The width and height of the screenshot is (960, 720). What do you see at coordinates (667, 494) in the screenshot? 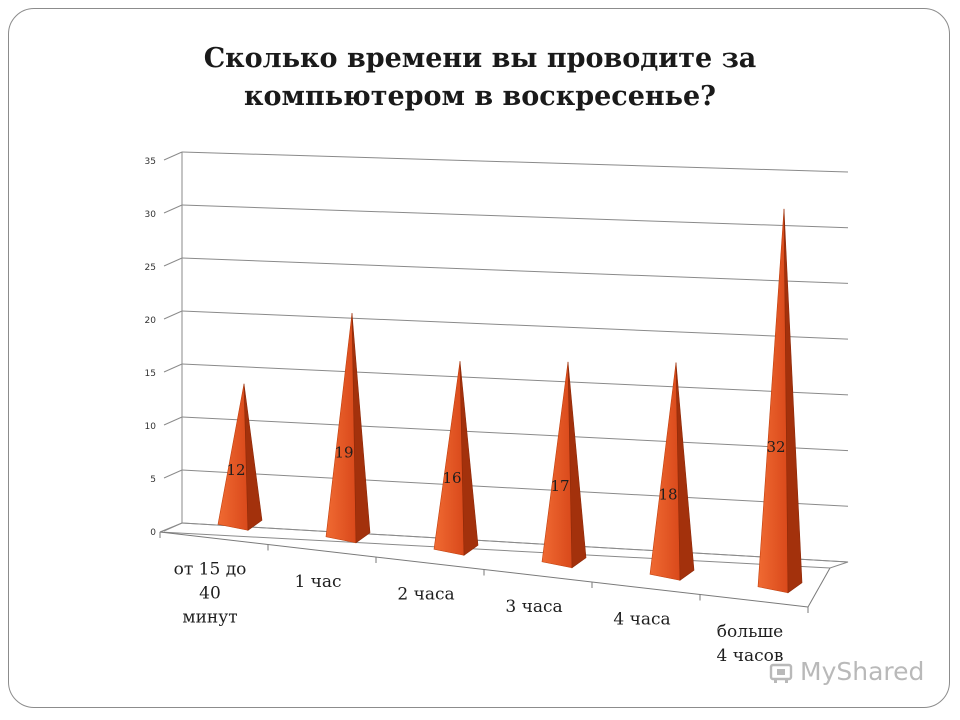
I see `data-label: 18` at bounding box center [667, 494].